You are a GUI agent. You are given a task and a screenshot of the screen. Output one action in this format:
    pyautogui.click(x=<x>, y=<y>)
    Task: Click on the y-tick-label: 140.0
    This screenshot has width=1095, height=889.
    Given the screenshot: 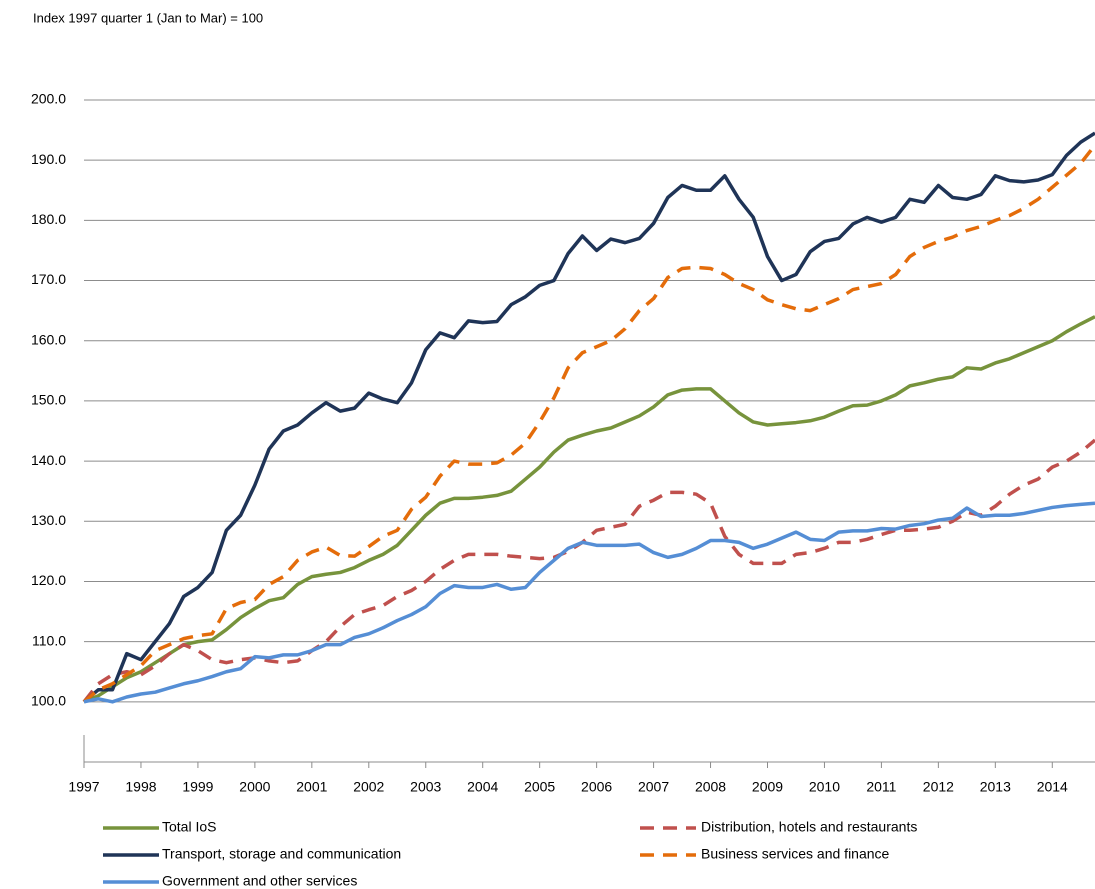 What is the action you would take?
    pyautogui.click(x=48, y=460)
    